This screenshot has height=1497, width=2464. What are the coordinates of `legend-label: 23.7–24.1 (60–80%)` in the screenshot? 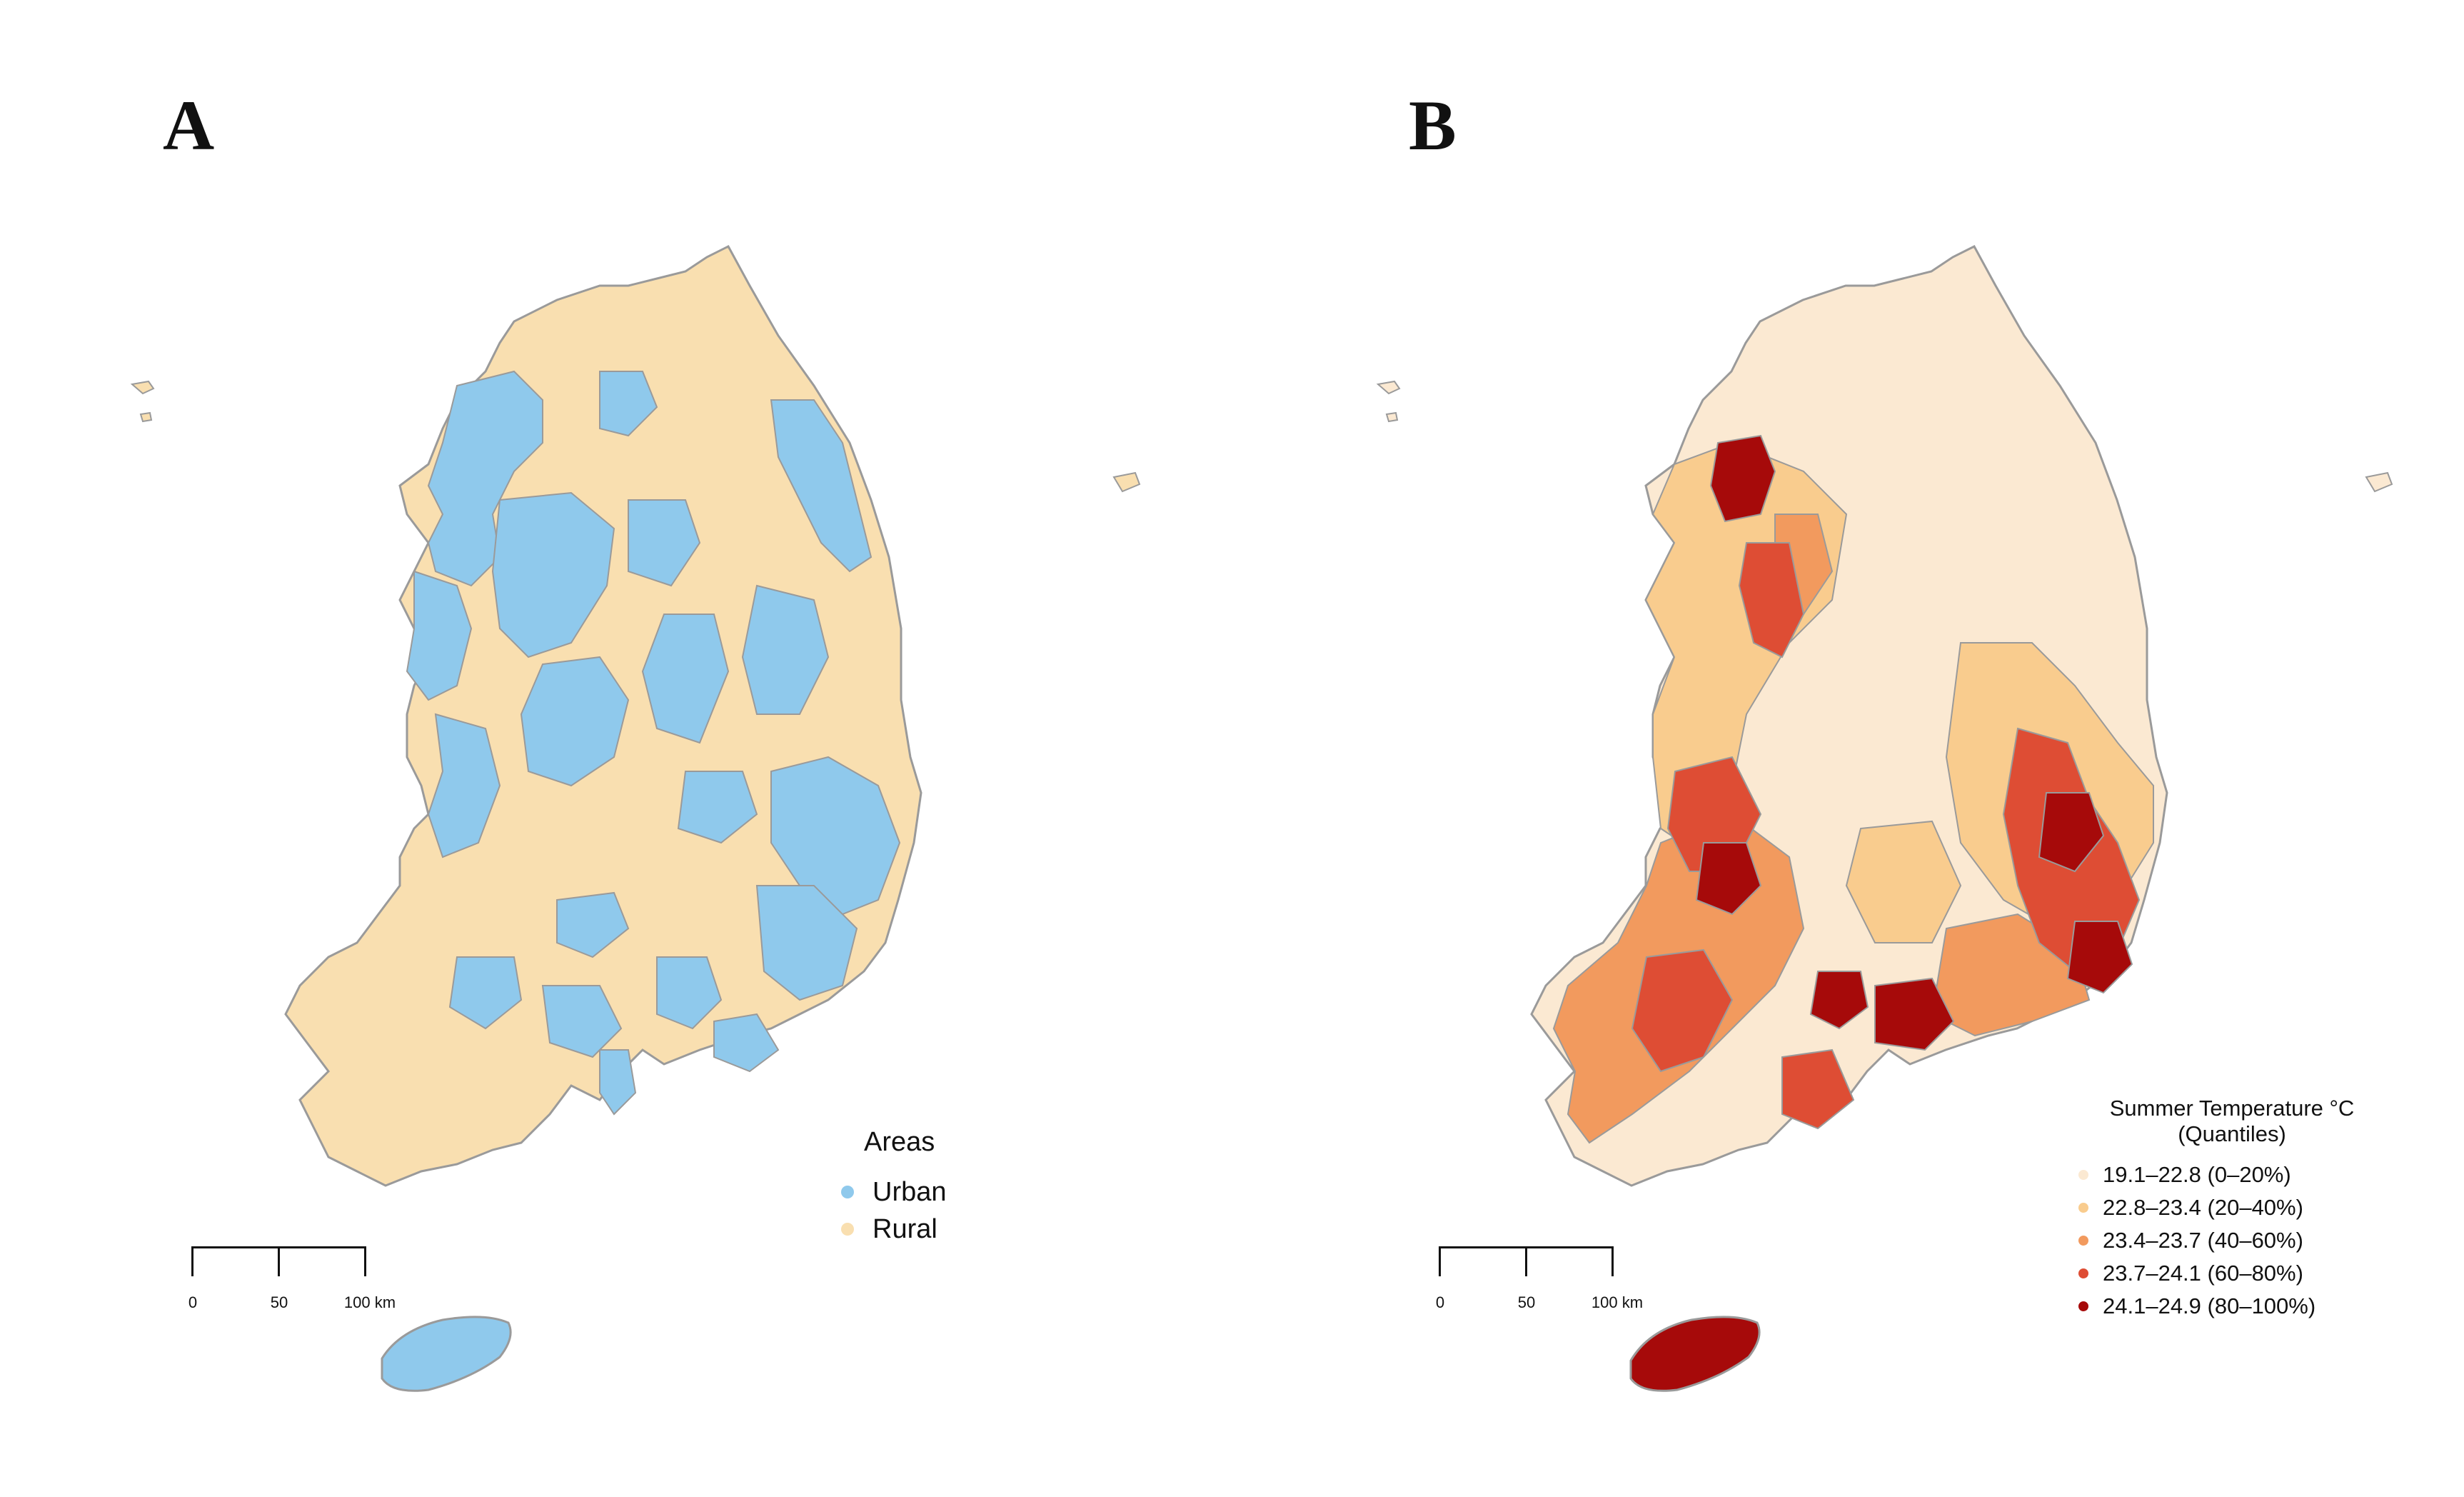 It's located at (2203, 1273).